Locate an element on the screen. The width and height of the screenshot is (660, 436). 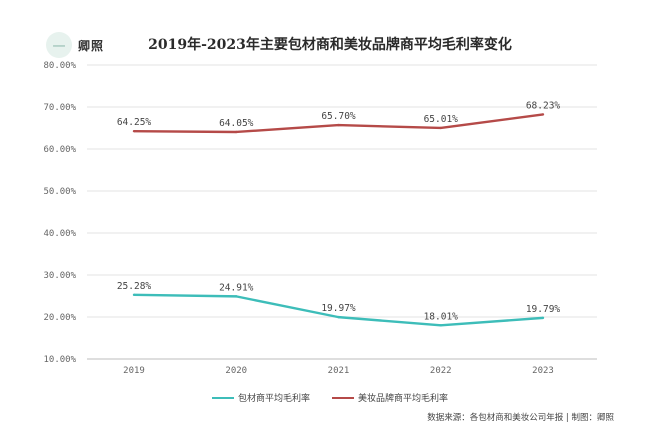
x-tick-label: 2022 is located at coordinates (441, 371).